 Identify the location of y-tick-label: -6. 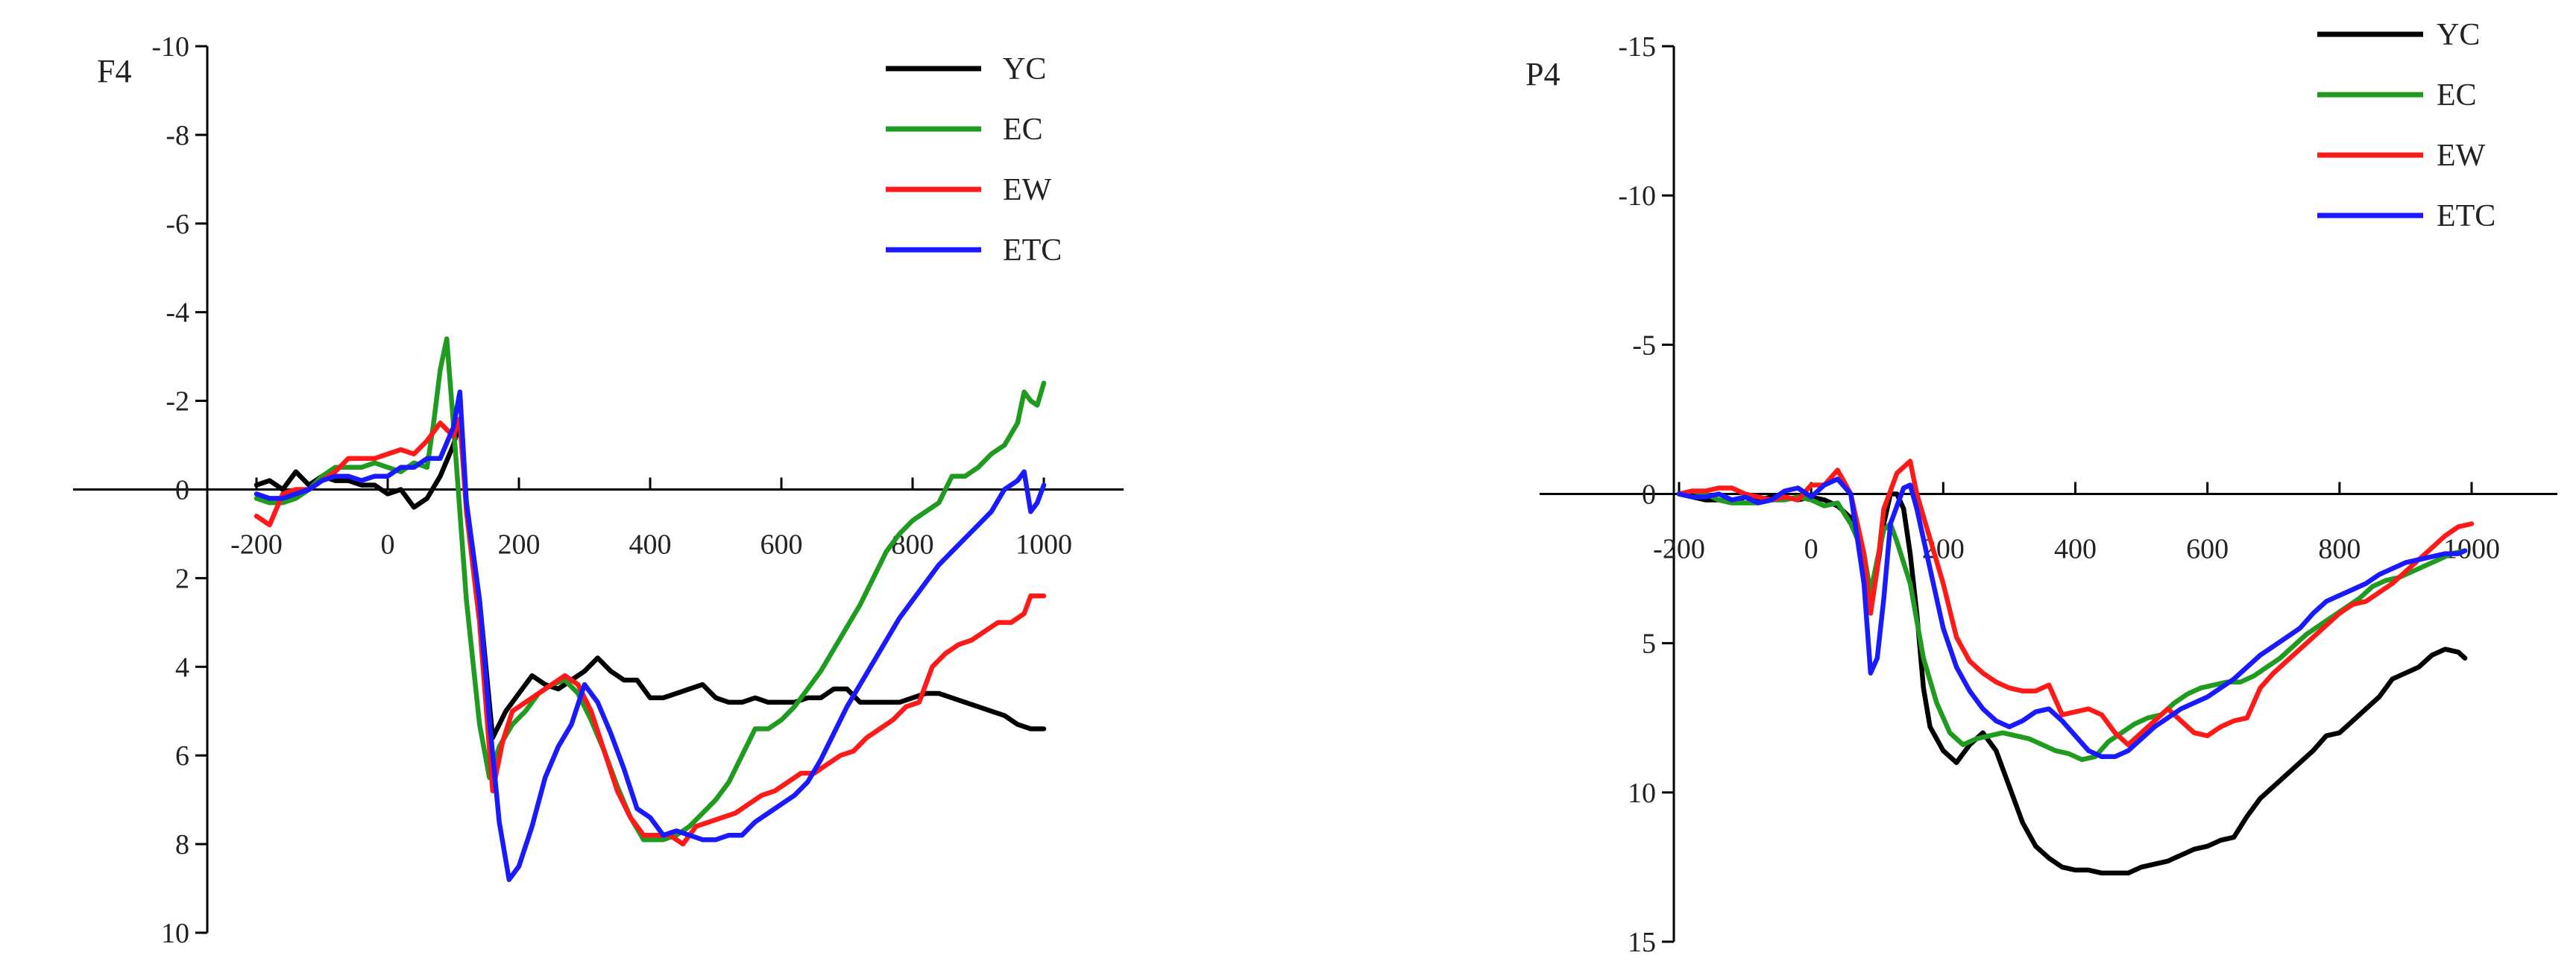
(177, 225).